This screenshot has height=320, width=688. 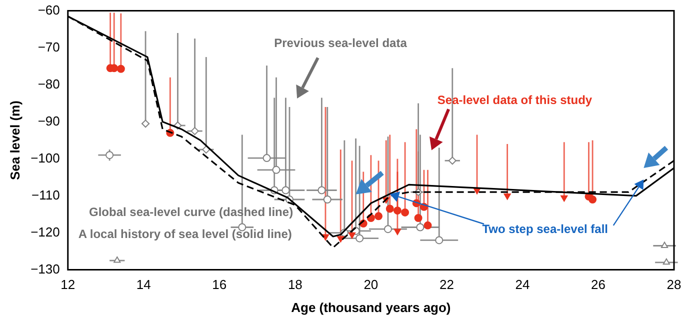 I want to click on x-tick-label: 12, so click(x=68, y=284).